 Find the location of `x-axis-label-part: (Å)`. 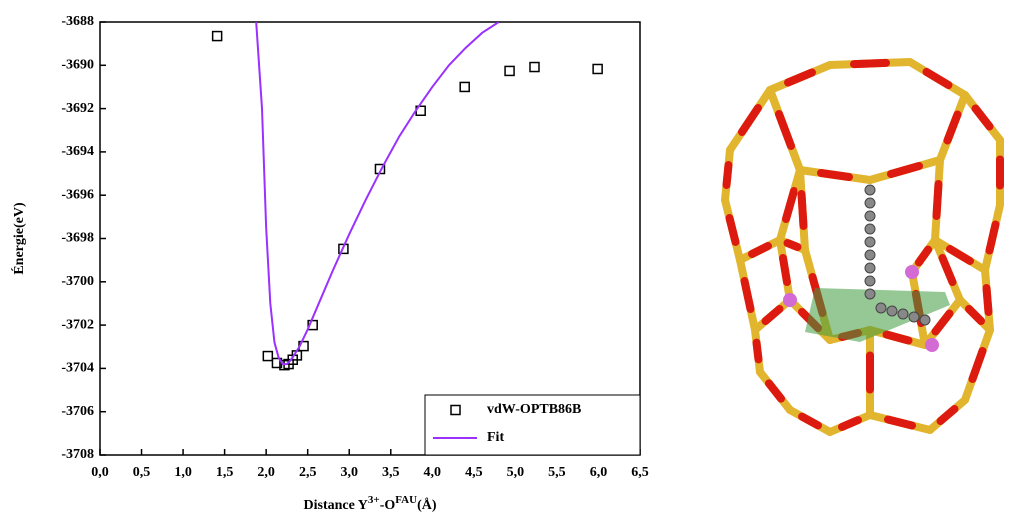

x-axis-label-part: (Å) is located at coordinates (427, 505).